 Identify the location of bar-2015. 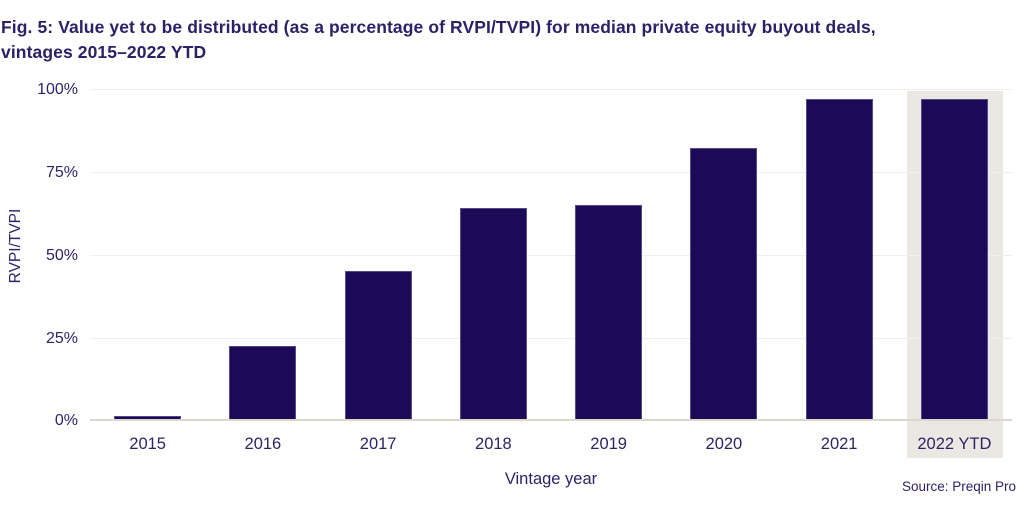
(148, 417).